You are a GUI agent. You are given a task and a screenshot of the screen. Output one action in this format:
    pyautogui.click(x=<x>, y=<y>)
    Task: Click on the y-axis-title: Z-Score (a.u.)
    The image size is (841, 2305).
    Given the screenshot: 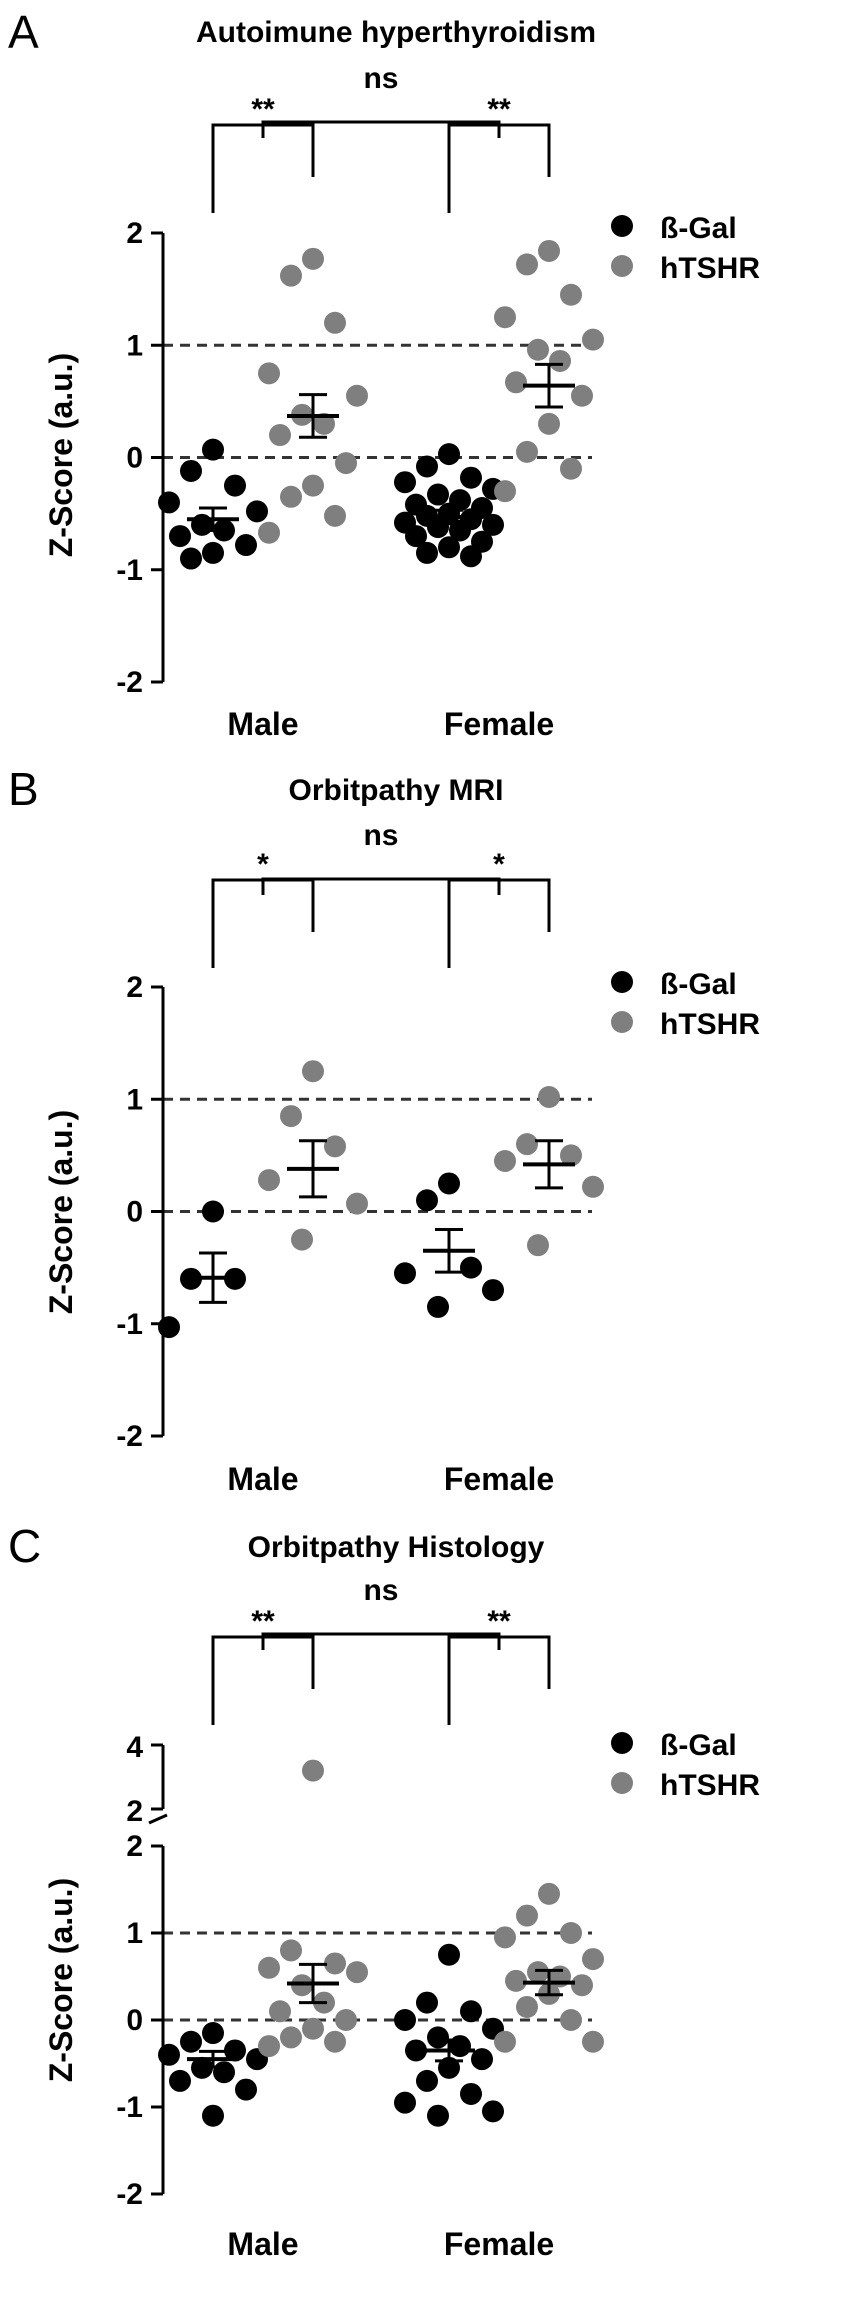 What is the action you would take?
    pyautogui.click(x=61, y=1212)
    